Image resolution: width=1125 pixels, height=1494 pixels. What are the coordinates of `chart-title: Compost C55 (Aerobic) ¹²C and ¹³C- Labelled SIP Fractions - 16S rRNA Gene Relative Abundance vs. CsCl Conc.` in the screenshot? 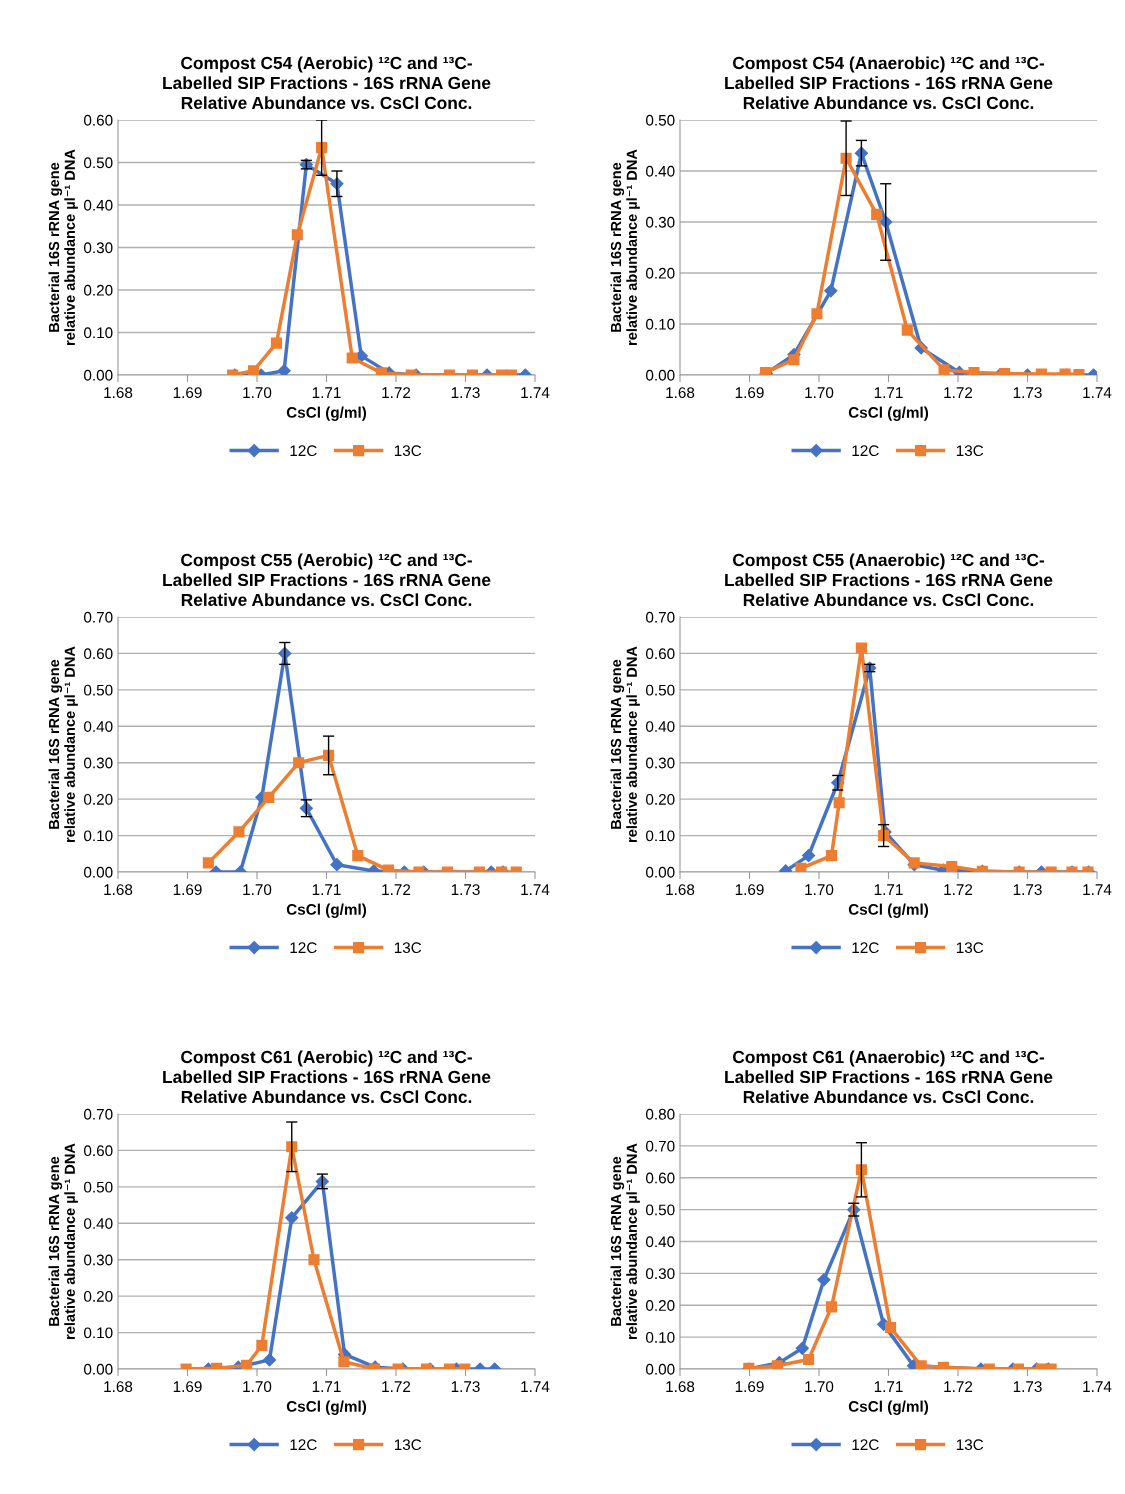 It's located at (327, 580).